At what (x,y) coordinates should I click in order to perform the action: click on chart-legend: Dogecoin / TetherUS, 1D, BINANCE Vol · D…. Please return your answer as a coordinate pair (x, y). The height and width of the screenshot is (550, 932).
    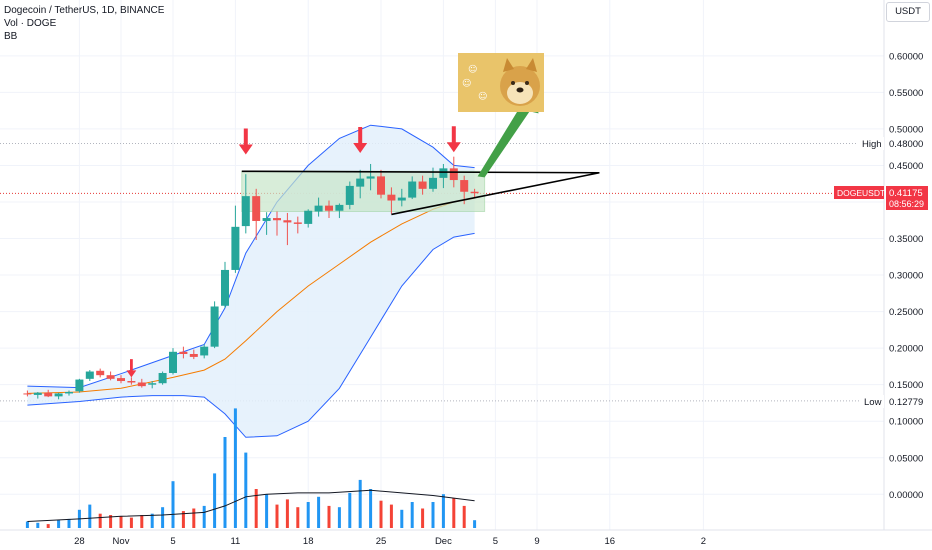
    Looking at the image, I should click on (84, 23).